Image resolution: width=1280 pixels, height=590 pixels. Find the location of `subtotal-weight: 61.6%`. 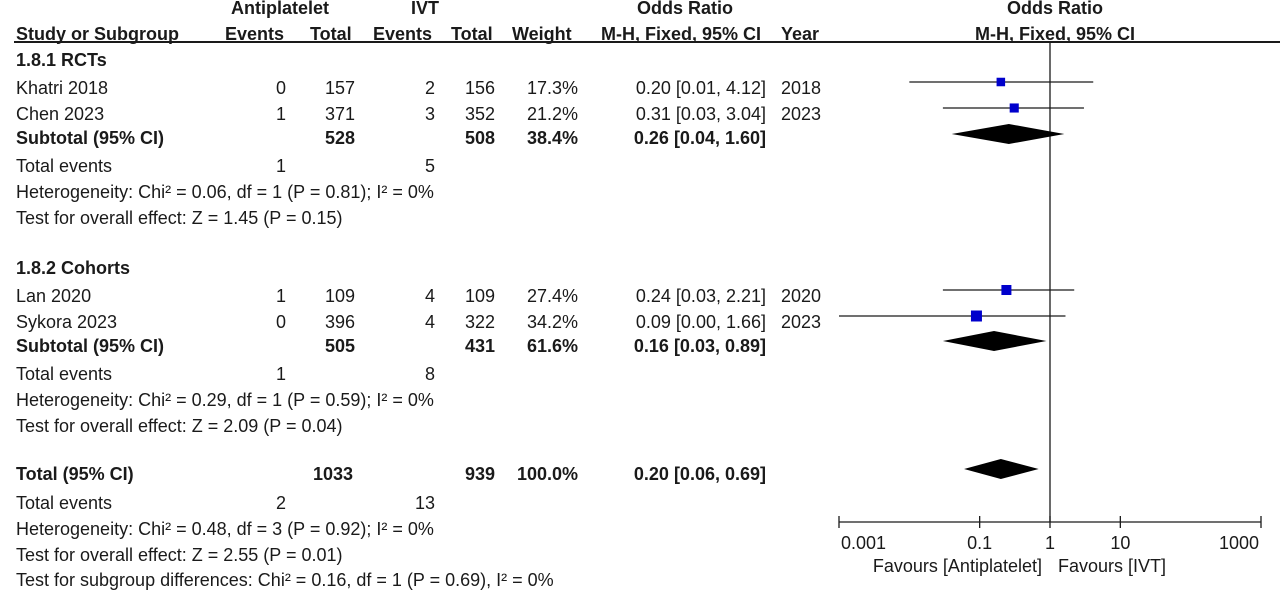

subtotal-weight: 61.6% is located at coordinates (552, 346).